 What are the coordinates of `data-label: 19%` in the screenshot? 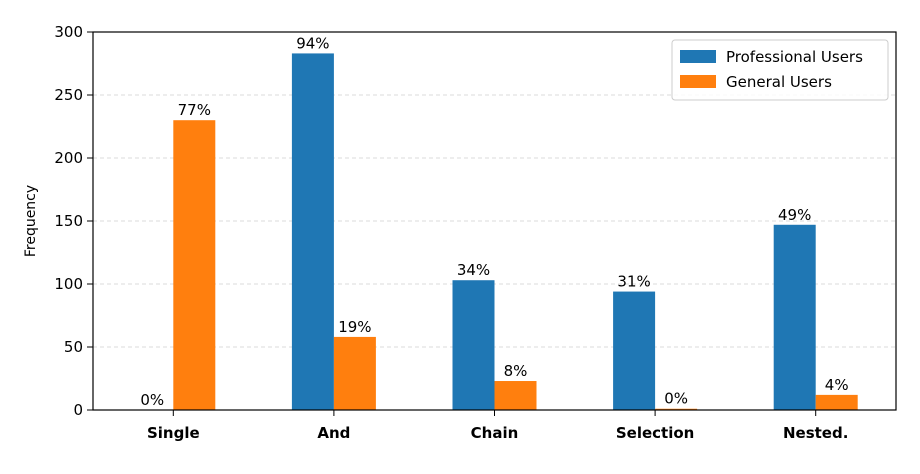 It's located at (354, 327).